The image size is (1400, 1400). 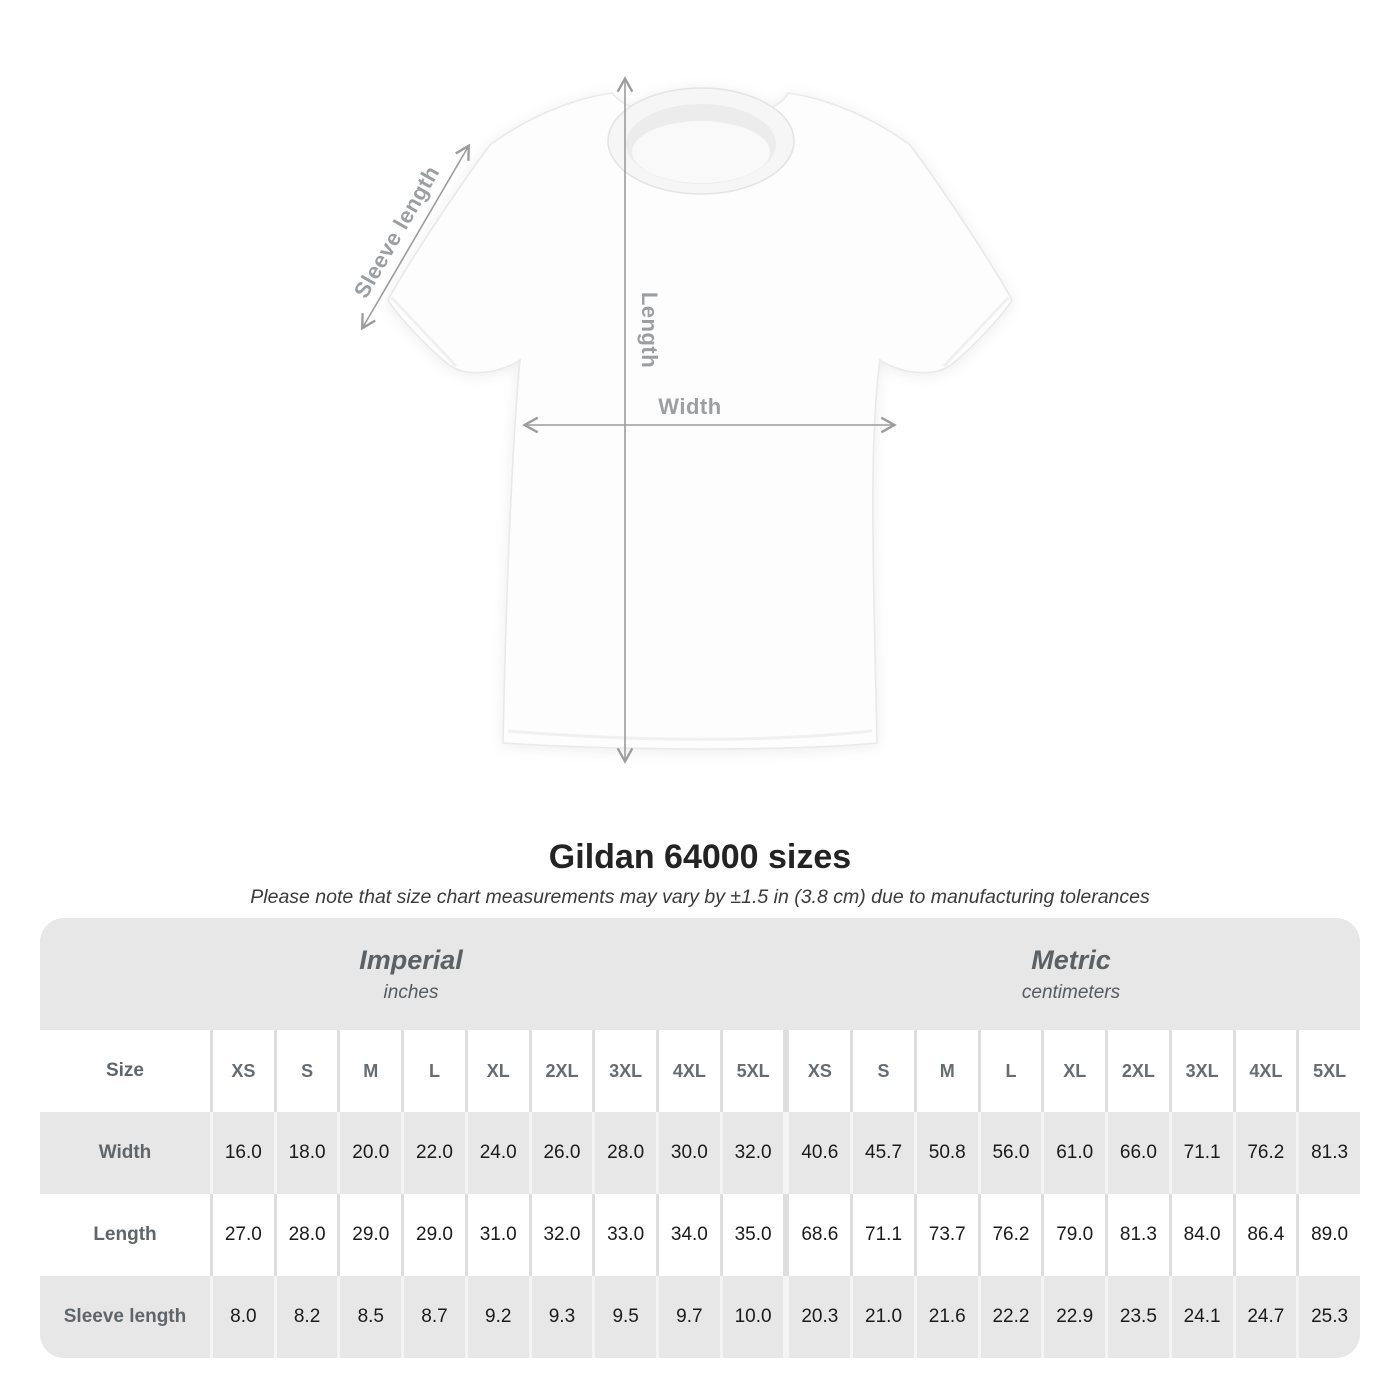 What do you see at coordinates (1329, 1153) in the screenshot?
I see `width-metric-5xl: 81.3` at bounding box center [1329, 1153].